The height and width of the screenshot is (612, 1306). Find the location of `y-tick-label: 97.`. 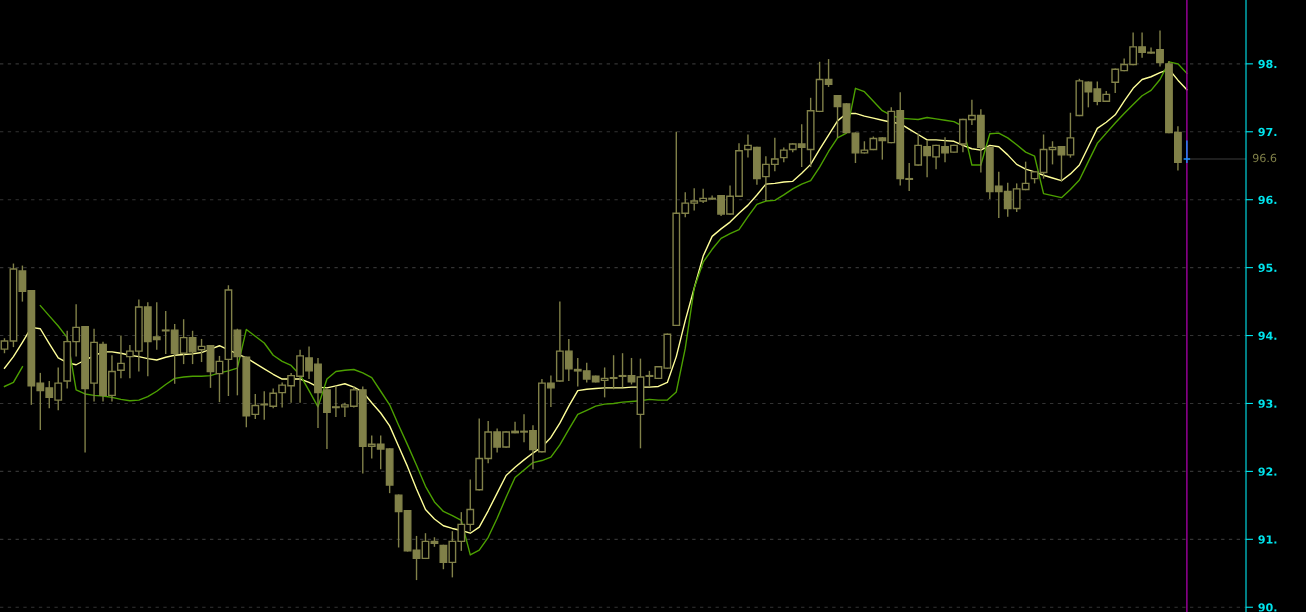

y-tick-label: 97. is located at coordinates (1267, 132).